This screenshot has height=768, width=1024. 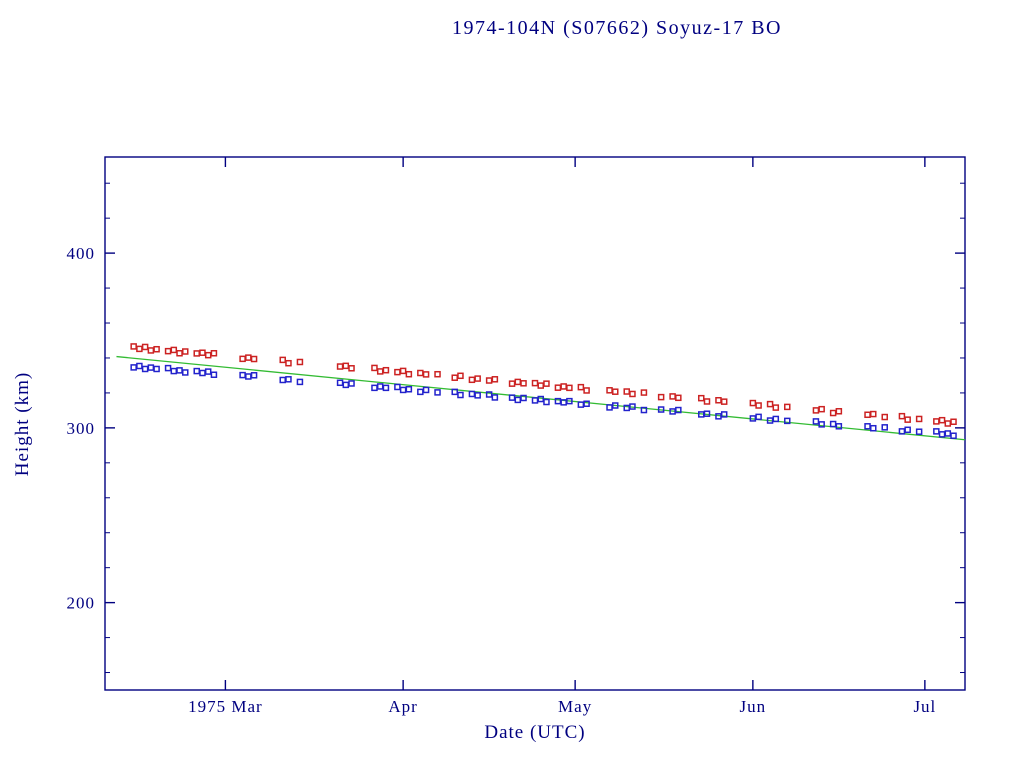 What do you see at coordinates (81, 603) in the screenshot?
I see `y-tick-label: 200` at bounding box center [81, 603].